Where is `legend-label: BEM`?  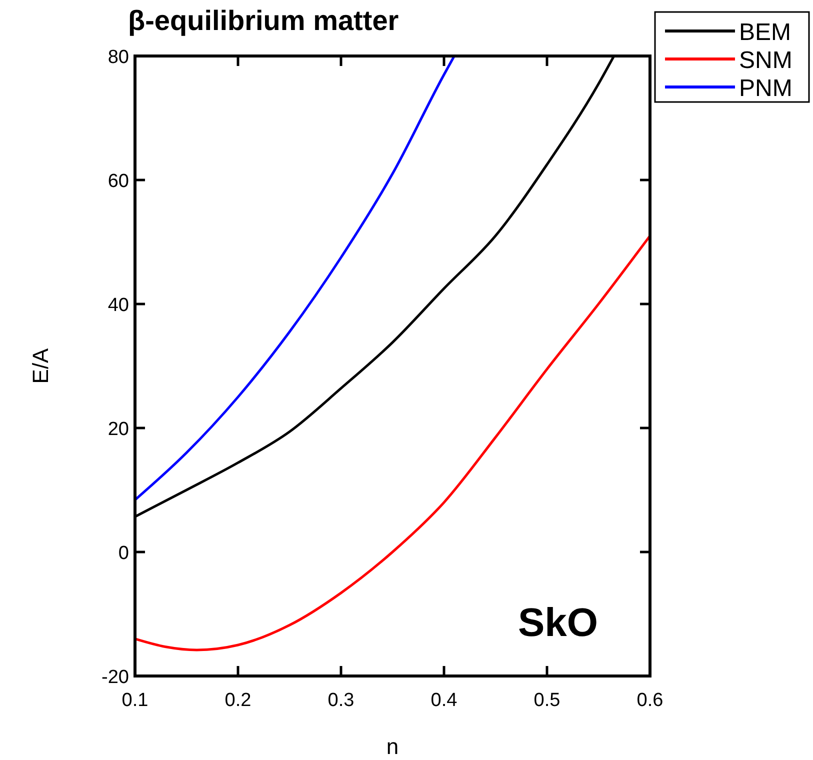 legend-label: BEM is located at coordinates (765, 32).